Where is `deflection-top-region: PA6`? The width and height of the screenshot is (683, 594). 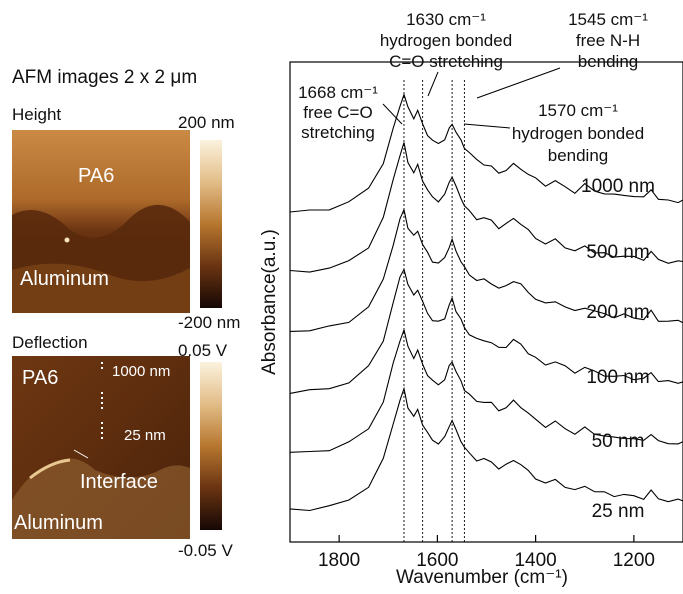 deflection-top-region: PA6 is located at coordinates (40, 378).